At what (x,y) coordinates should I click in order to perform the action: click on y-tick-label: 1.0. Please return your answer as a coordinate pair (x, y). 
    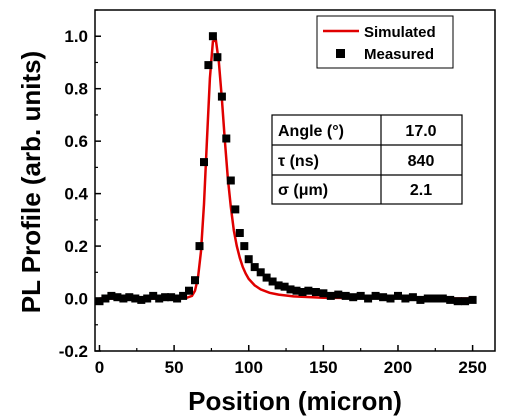
    Looking at the image, I should click on (76, 36).